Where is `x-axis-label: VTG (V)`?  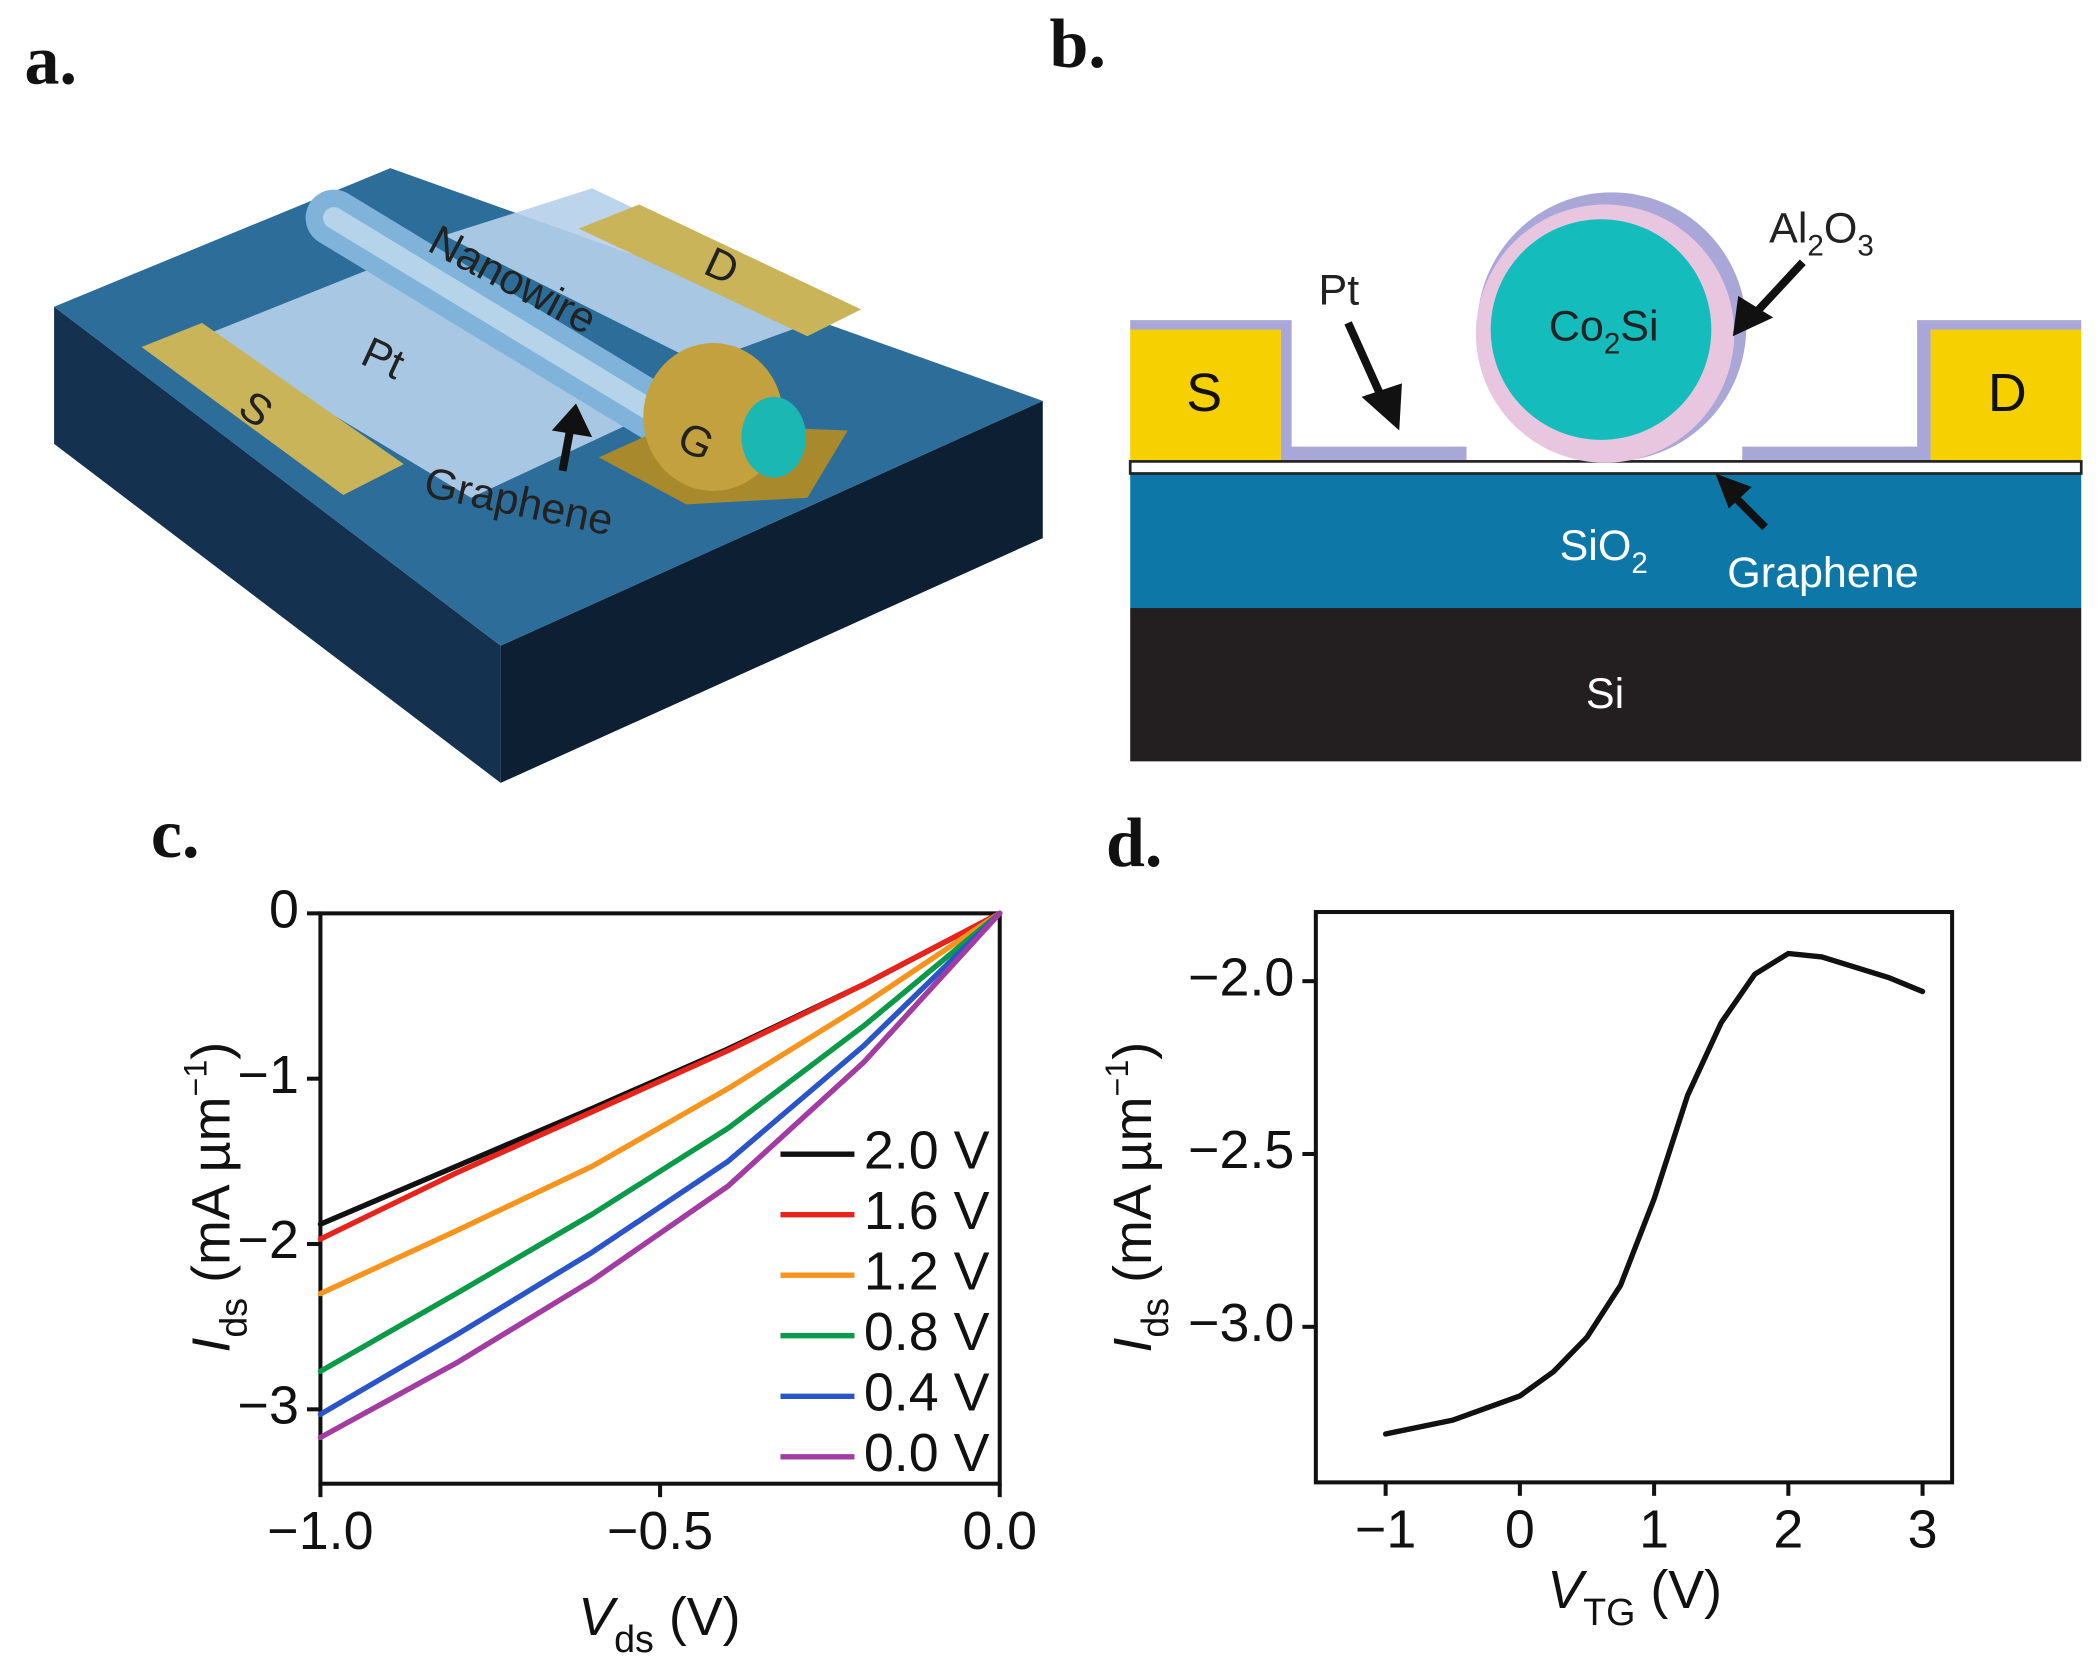
x-axis-label: VTG (V) is located at coordinates (1634, 1596).